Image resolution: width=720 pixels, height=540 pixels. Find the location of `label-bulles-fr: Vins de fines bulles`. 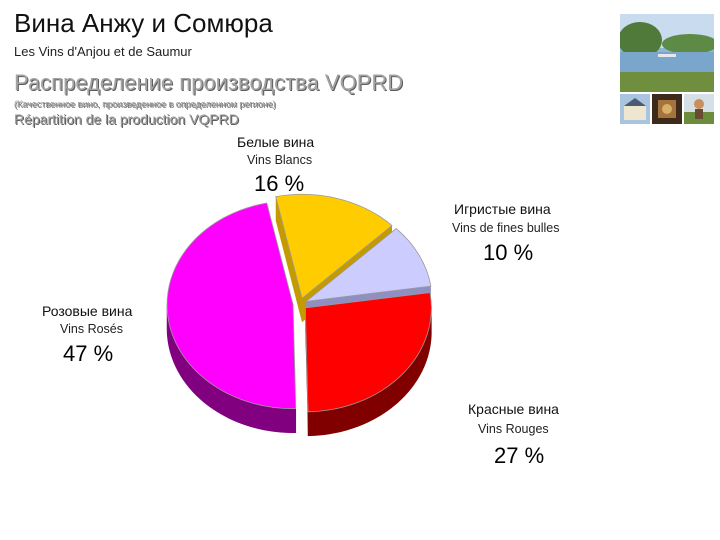

label-bulles-fr: Vins de fines bulles is located at coordinates (506, 228).